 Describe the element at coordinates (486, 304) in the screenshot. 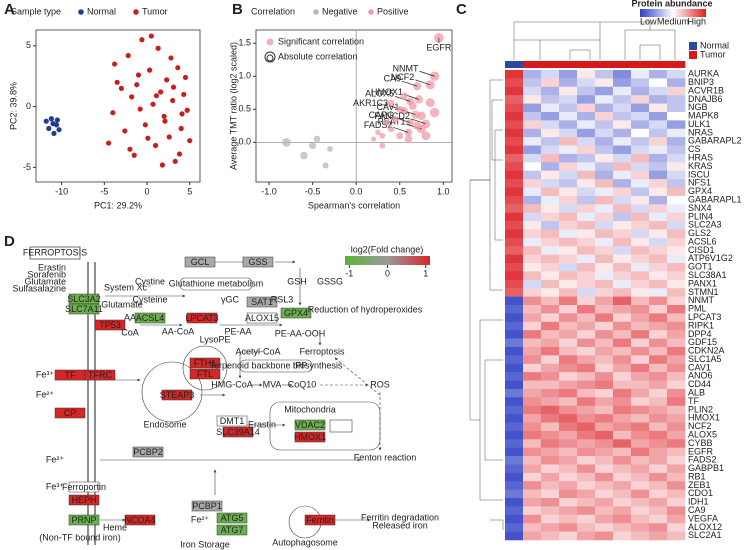

I see `row-dendrogram` at that location.